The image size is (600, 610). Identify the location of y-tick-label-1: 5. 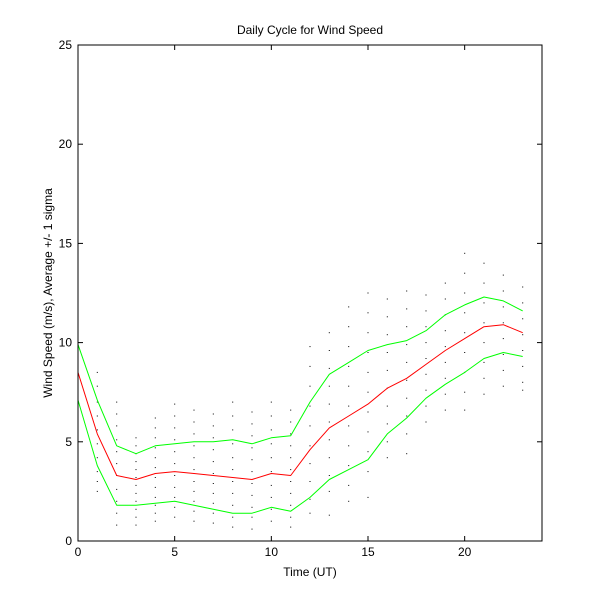
(68, 442).